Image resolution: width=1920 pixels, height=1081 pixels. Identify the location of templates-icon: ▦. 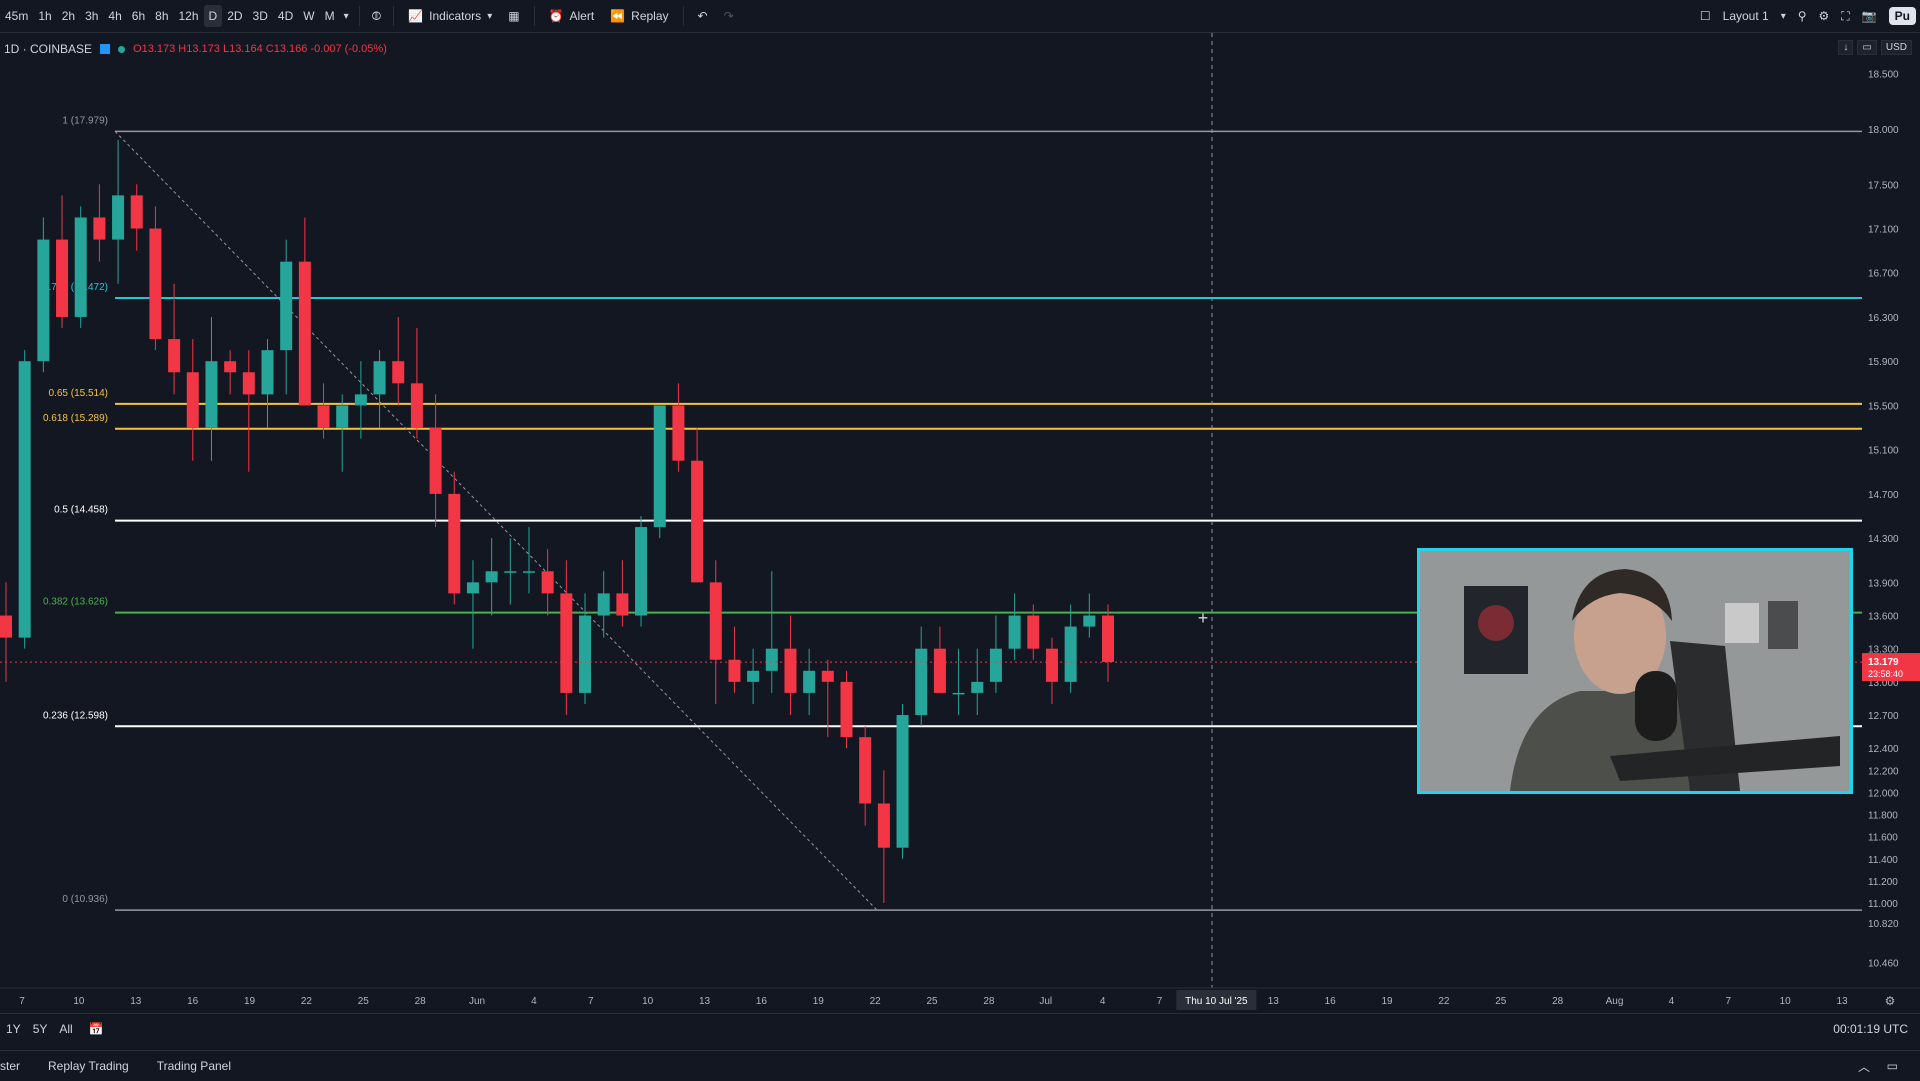
(514, 16).